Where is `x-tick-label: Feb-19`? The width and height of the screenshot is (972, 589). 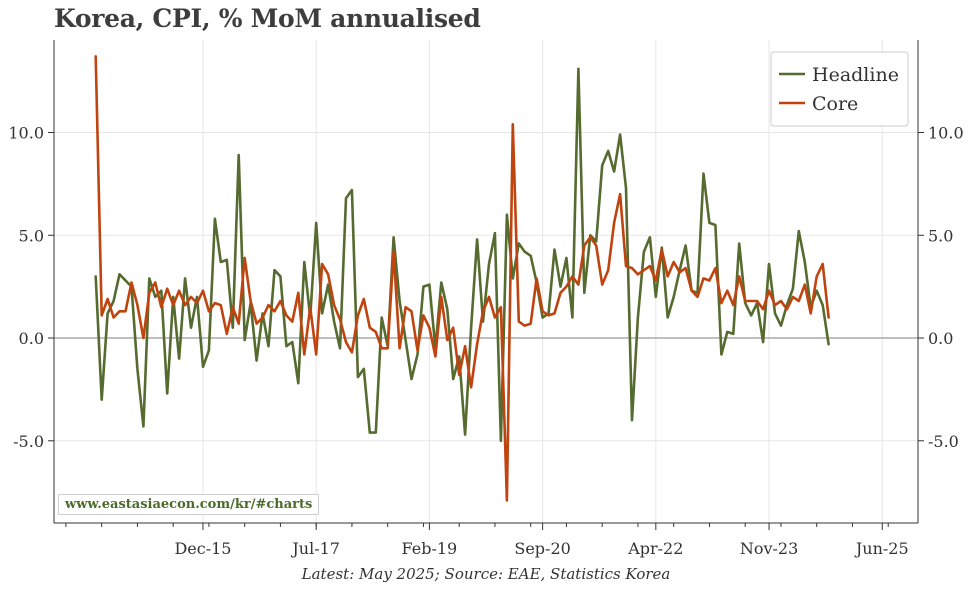 x-tick-label: Feb-19 is located at coordinates (430, 548).